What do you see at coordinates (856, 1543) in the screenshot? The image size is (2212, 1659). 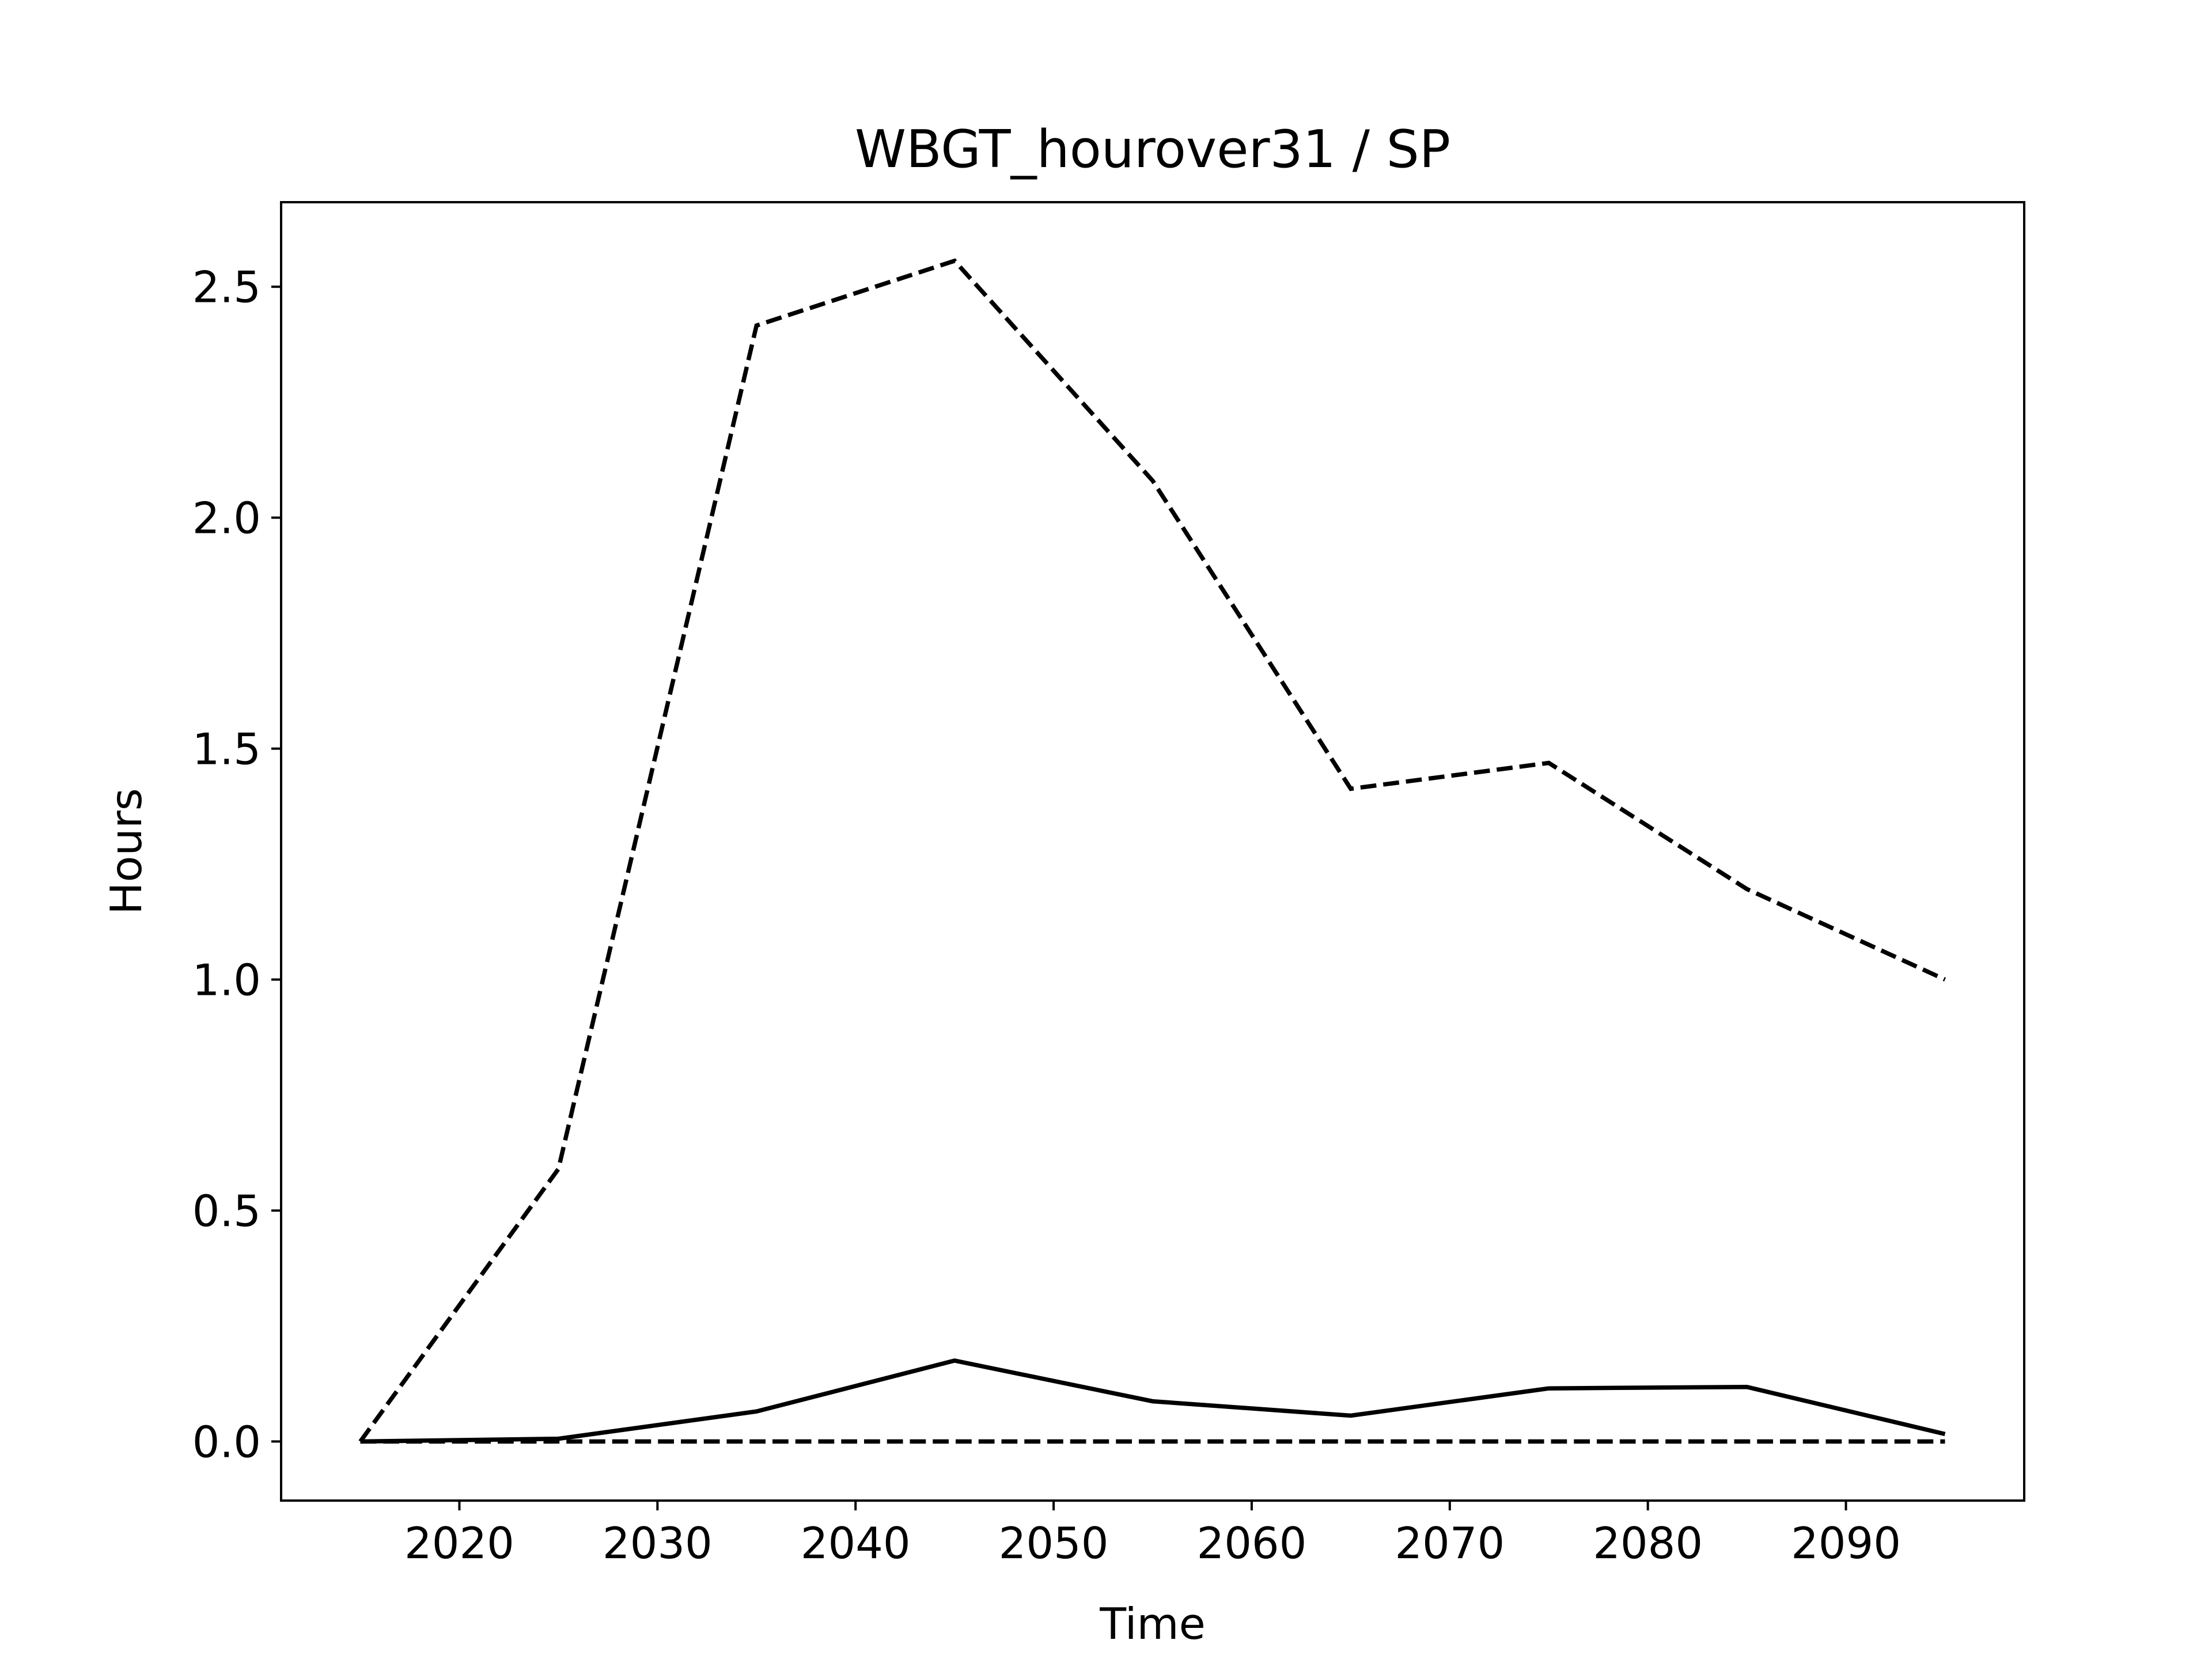 I see `x-tick-label: 2040` at bounding box center [856, 1543].